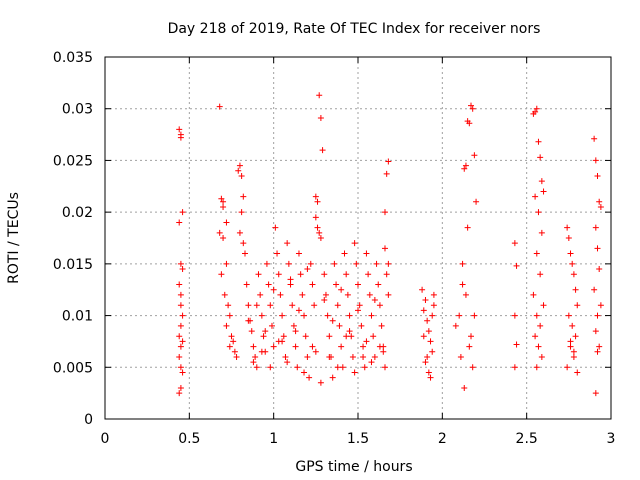  Describe the element at coordinates (353, 467) in the screenshot. I see `x-axis-label: GPS time / hours` at that location.